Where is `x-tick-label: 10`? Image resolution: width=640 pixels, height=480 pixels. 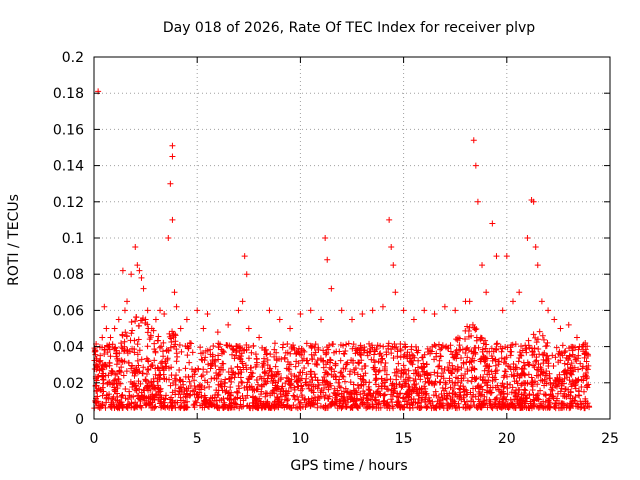
x-tick-label: 10 is located at coordinates (300, 439).